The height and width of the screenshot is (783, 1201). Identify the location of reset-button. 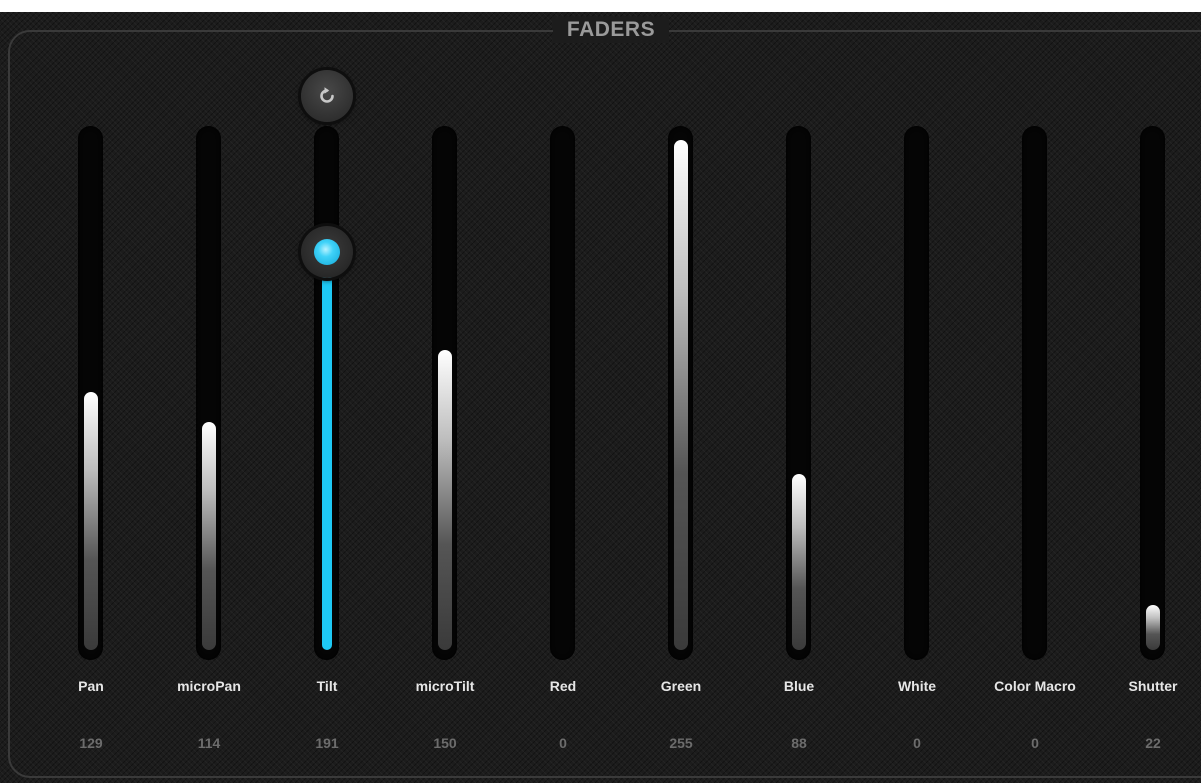
(327, 96).